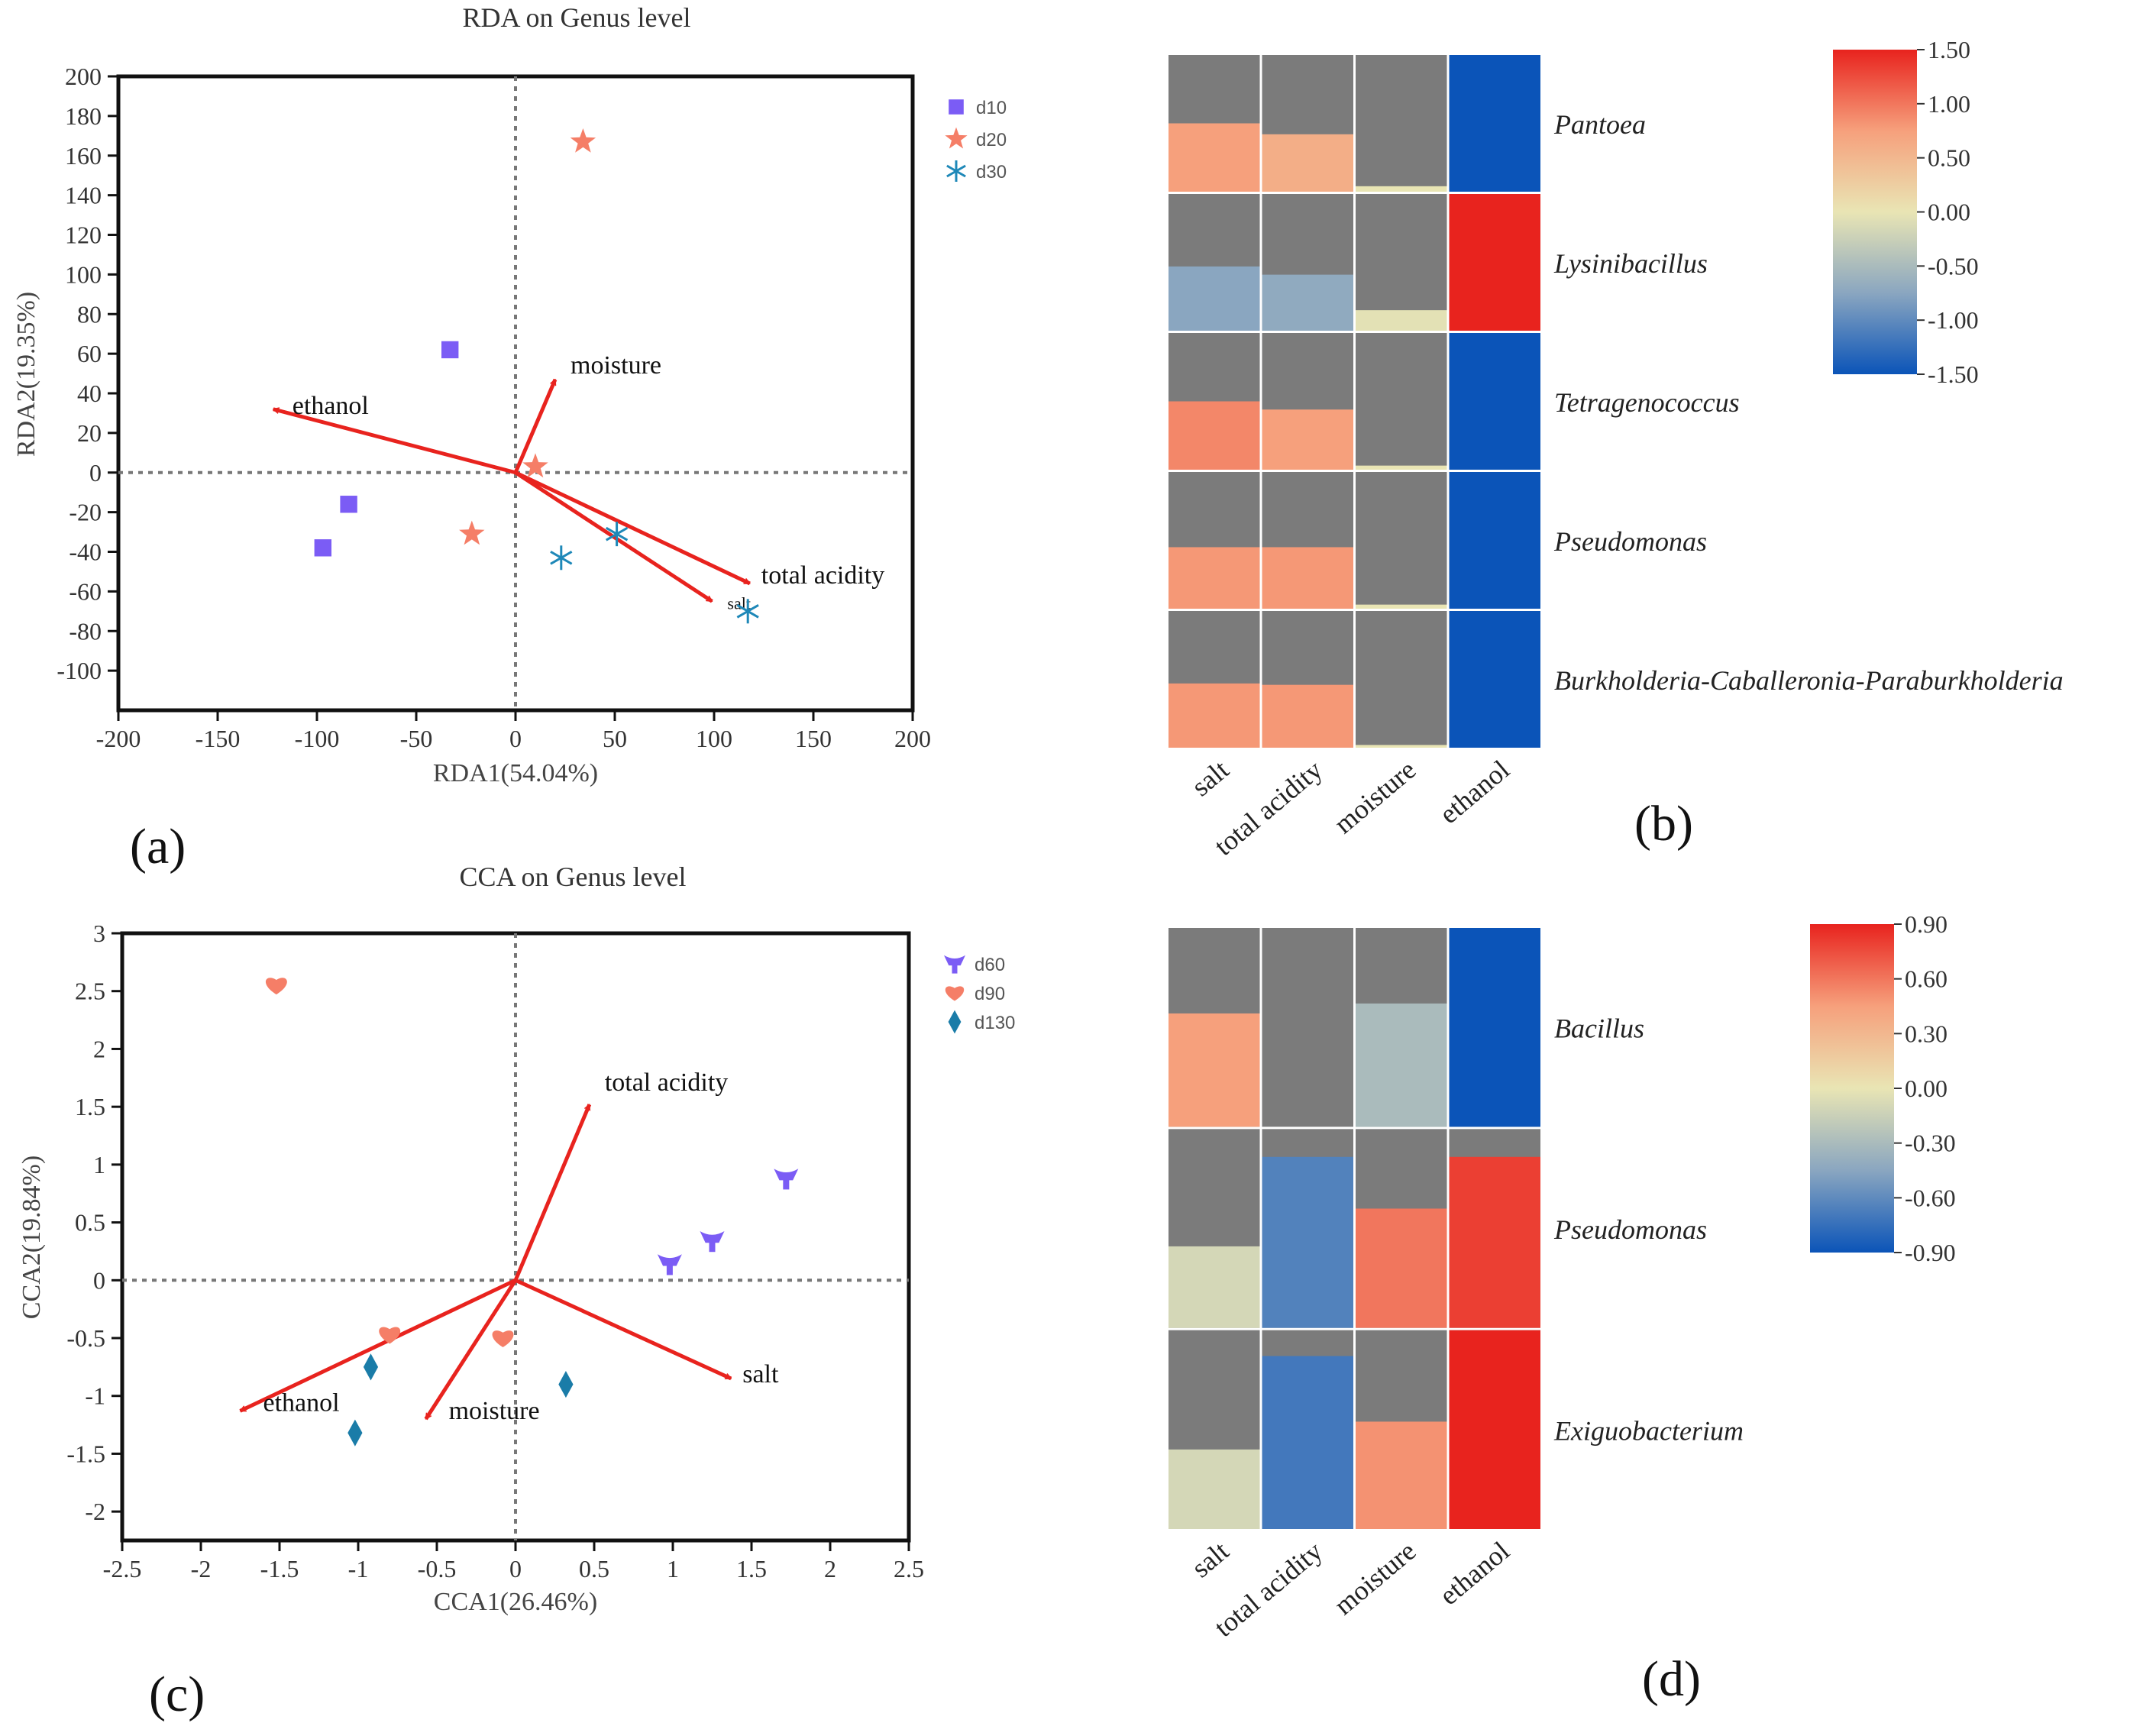 Image resolution: width=2156 pixels, height=1723 pixels. I want to click on x-axis-ticks: -200 -150 -100 -50 0 50 100 150 200, so click(513, 731).